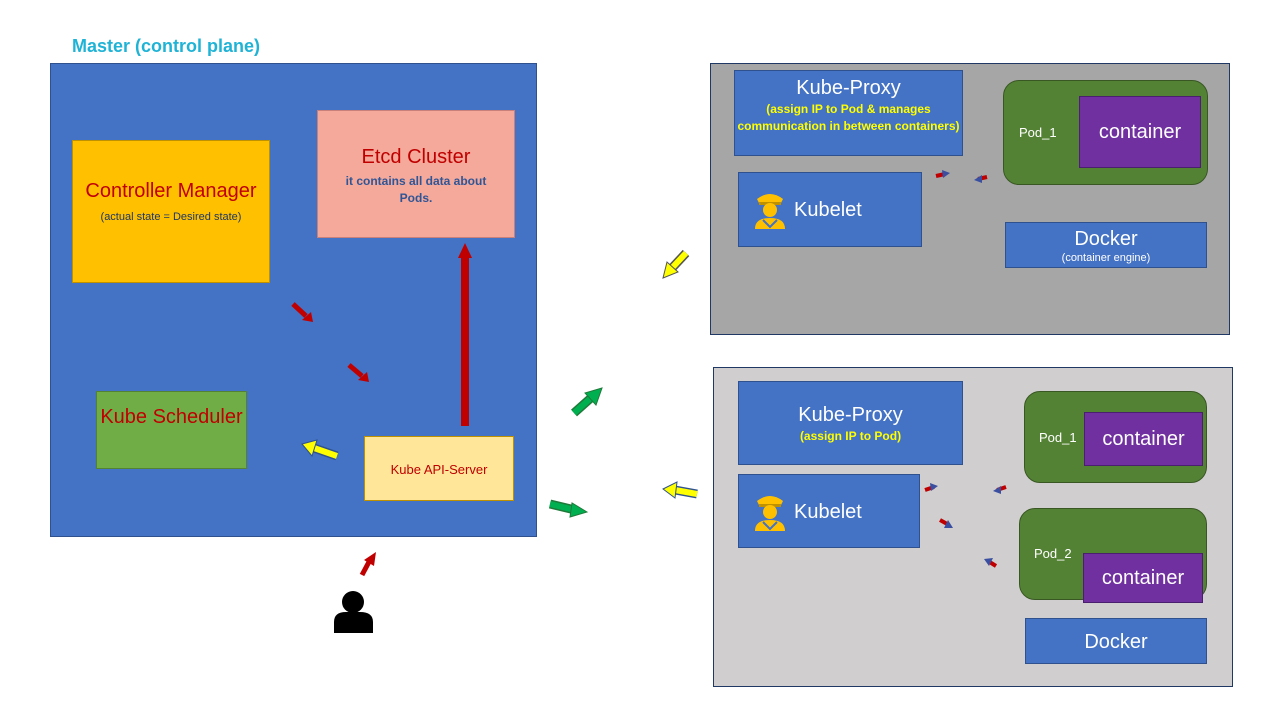 Image resolution: width=1280 pixels, height=720 pixels. What do you see at coordinates (320, 450) in the screenshot?
I see `arrow-api-to-scheduler` at bounding box center [320, 450].